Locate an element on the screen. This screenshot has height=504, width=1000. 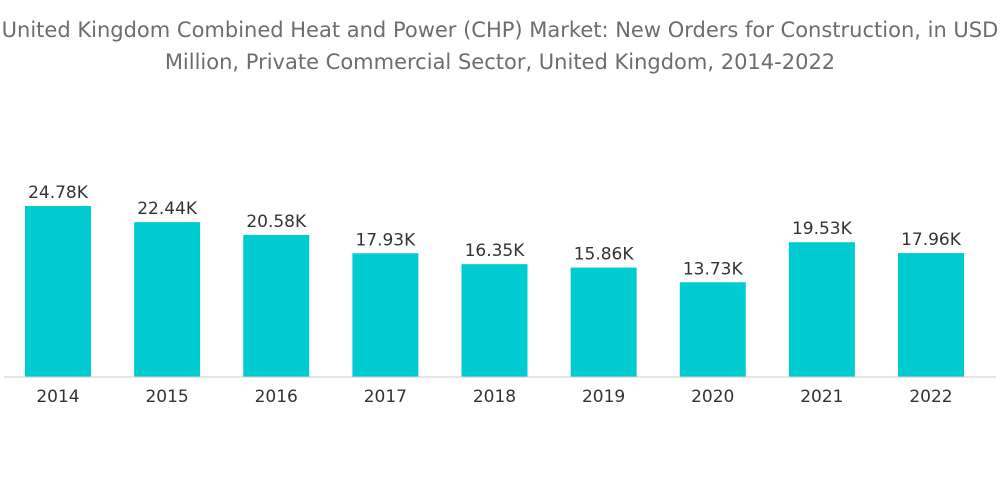
bar-2014 is located at coordinates (58, 291).